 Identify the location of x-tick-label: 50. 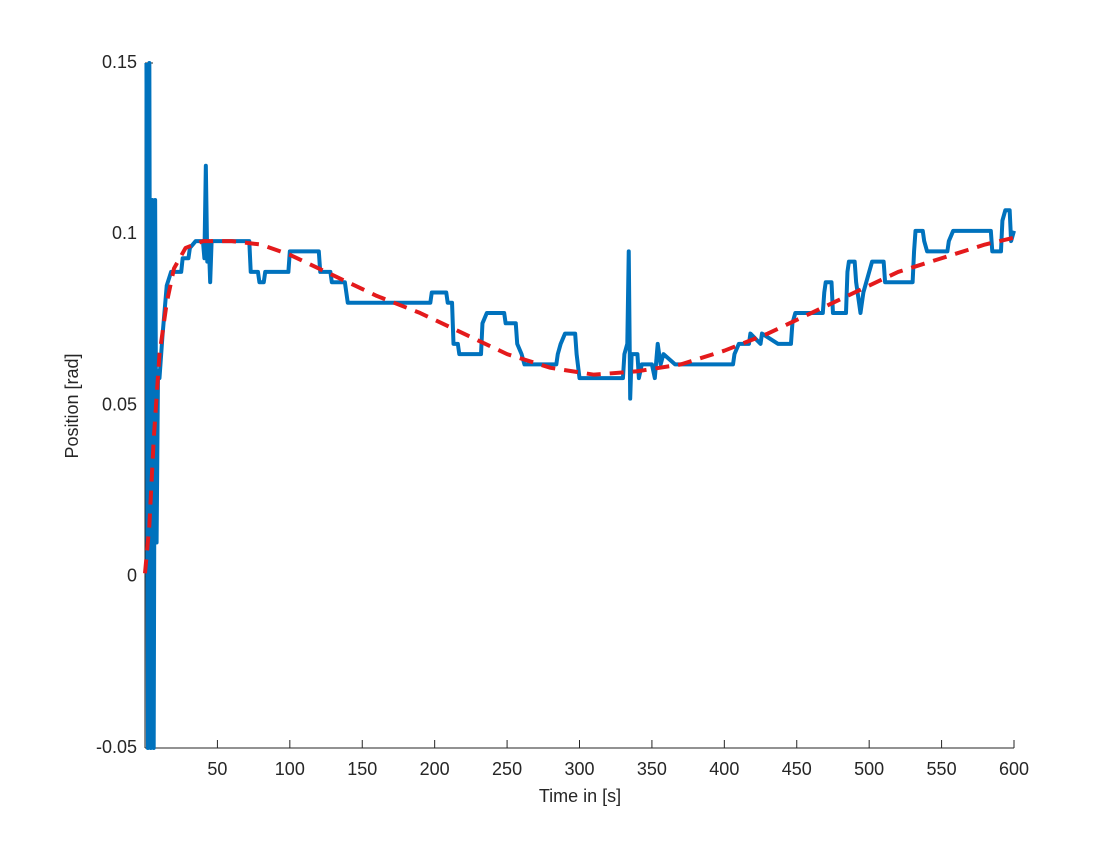
(217, 769).